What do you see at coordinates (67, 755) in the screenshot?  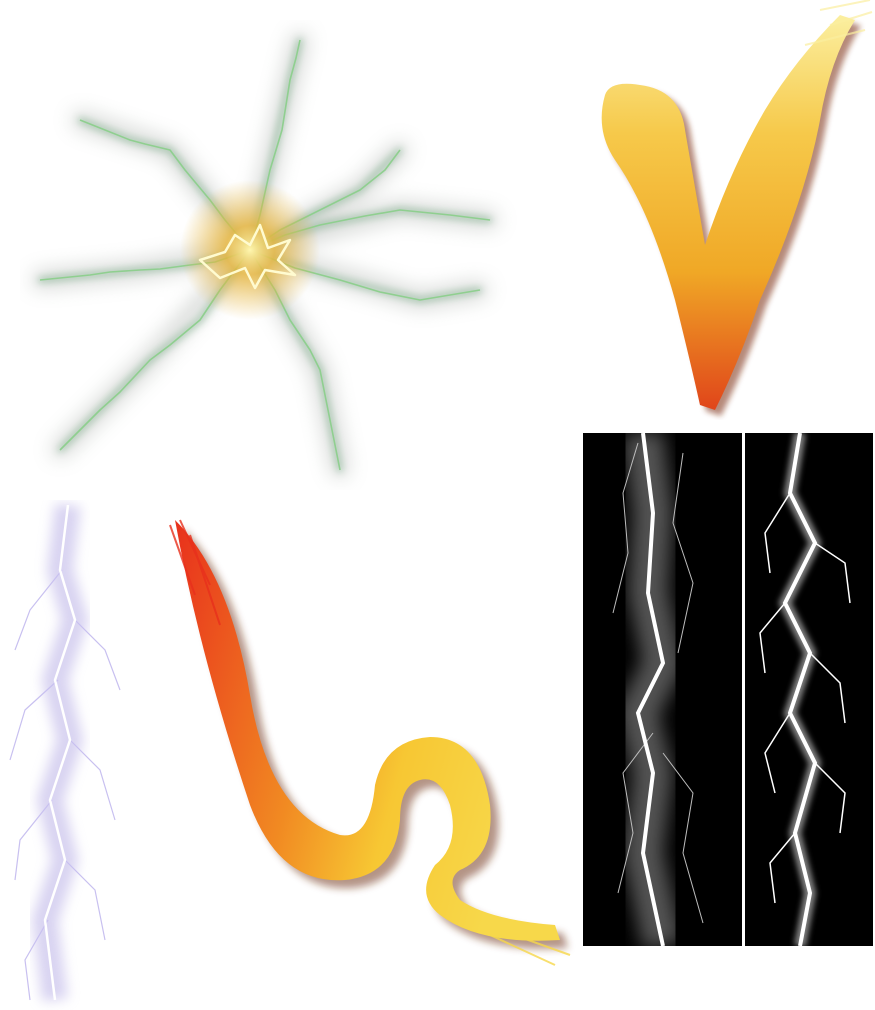 I see `purple-lightning-bolt-image` at bounding box center [67, 755].